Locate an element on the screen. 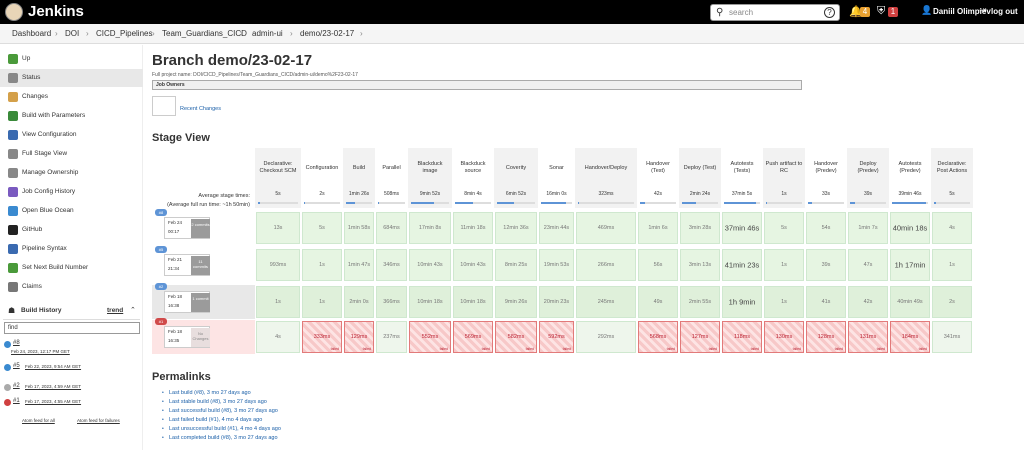  stage-cell: 39s is located at coordinates (826, 265).